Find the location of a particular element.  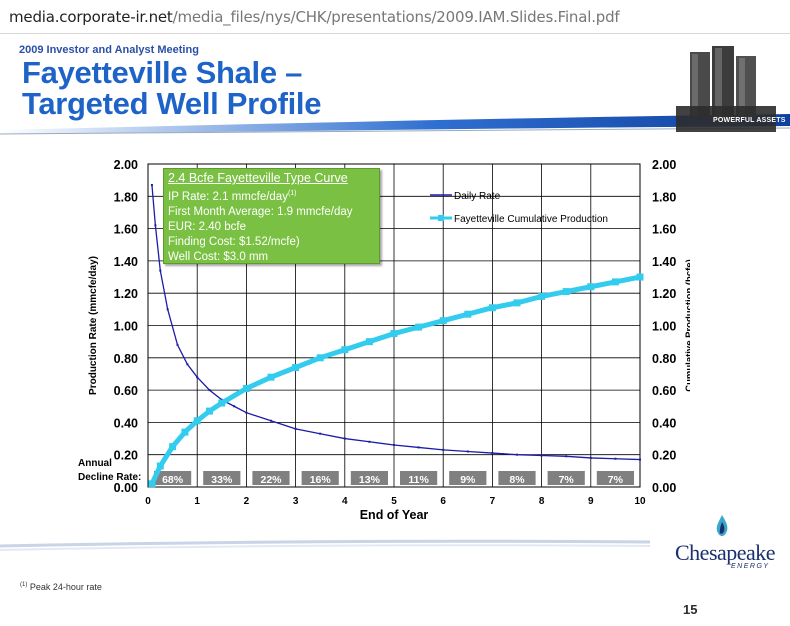

decline-rate-label-1: Annual is located at coordinates (95, 463).